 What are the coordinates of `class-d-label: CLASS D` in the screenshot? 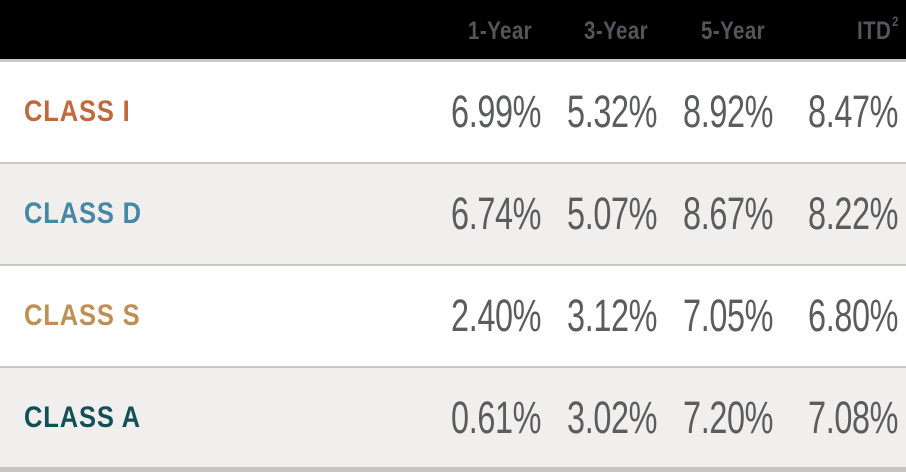 It's located at (83, 213).